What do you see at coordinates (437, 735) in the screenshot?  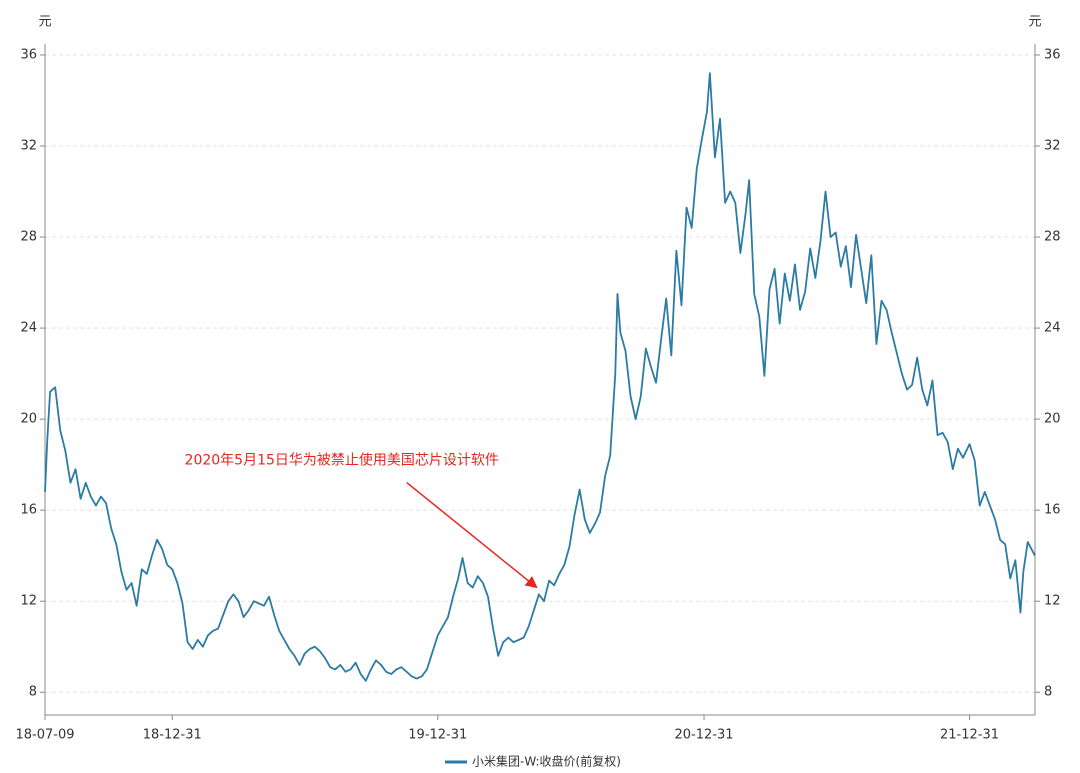 I see `x-tick-label: 19-12-31` at bounding box center [437, 735].